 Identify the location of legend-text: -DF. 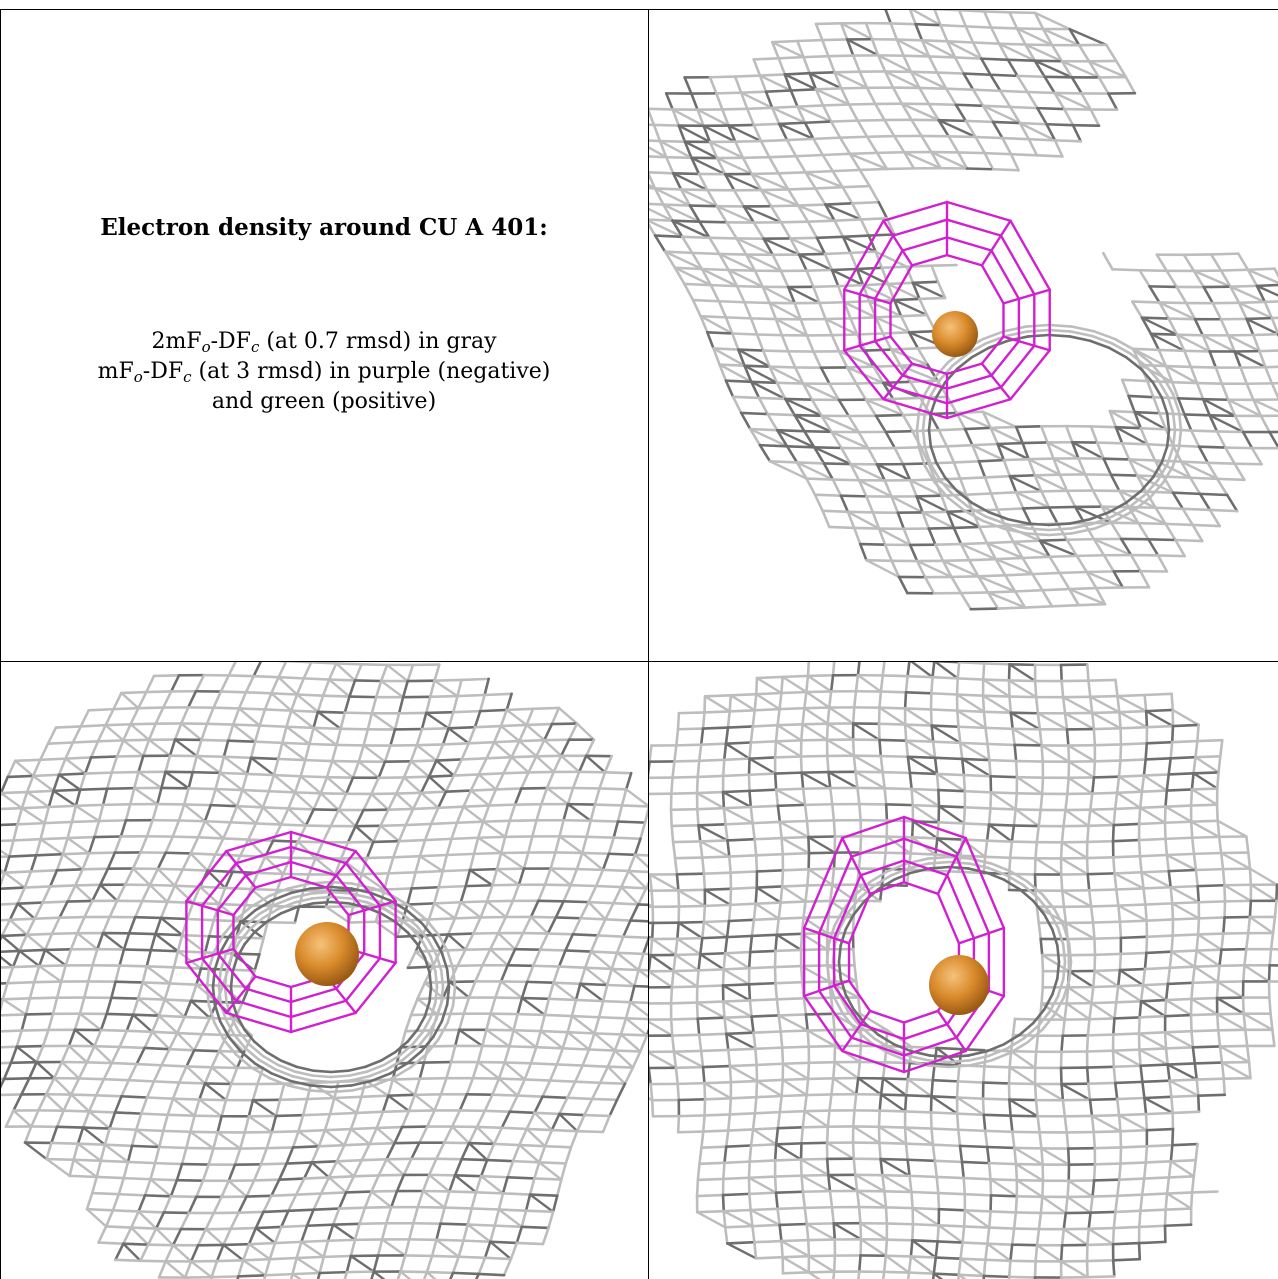
(230, 341).